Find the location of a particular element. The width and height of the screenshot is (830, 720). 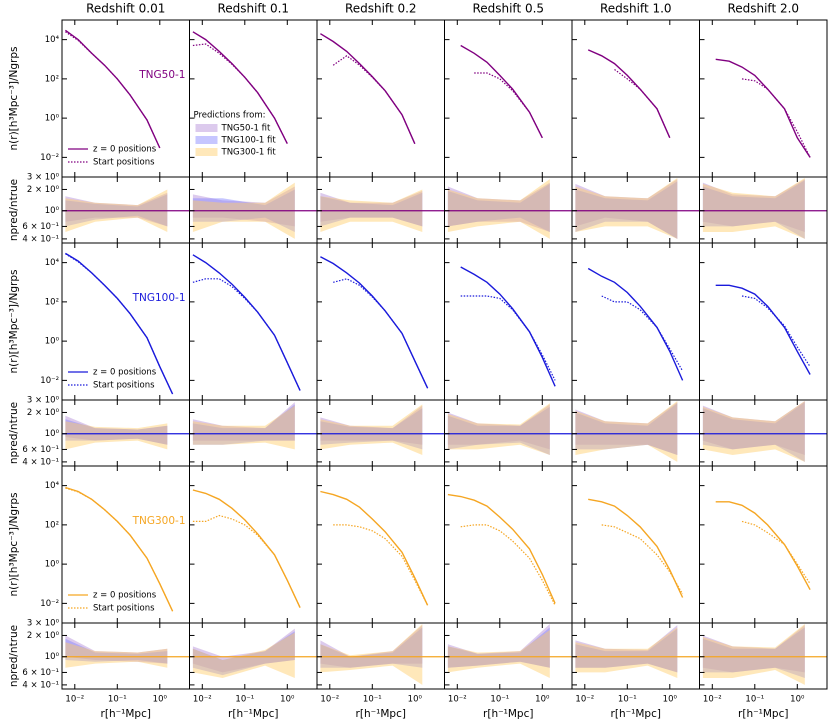

legend-label: TNG300-1 fit is located at coordinates (249, 153).